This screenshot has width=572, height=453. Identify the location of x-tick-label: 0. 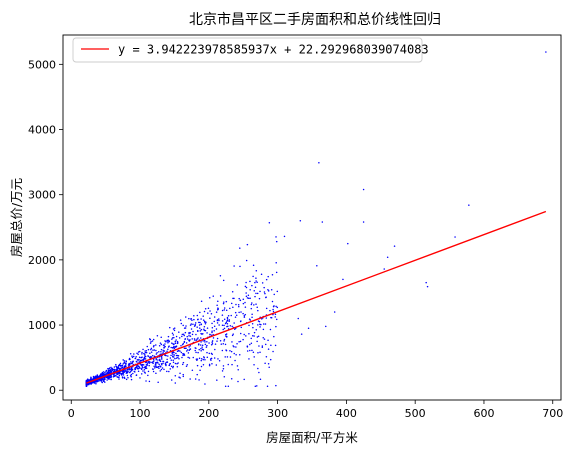
(71, 413).